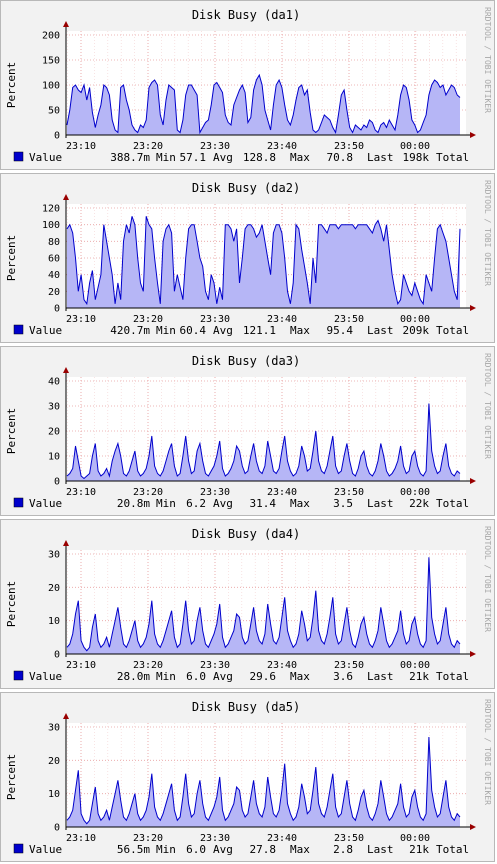  Describe the element at coordinates (246, 534) in the screenshot. I see `chart-title: Disk Busy (da4)` at that location.